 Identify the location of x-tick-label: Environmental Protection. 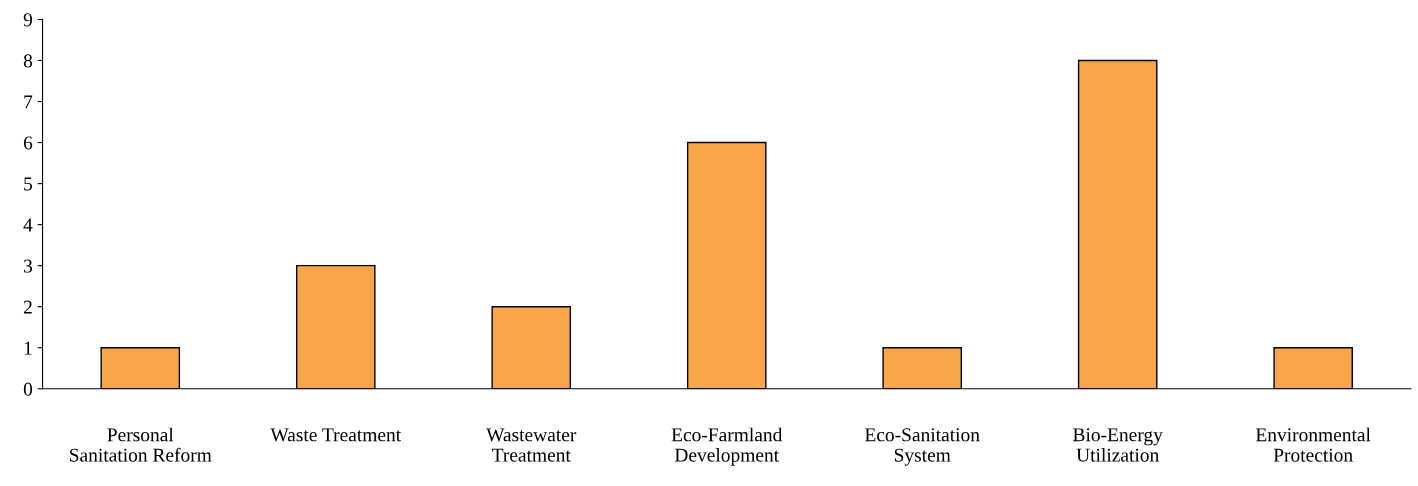
(1313, 444).